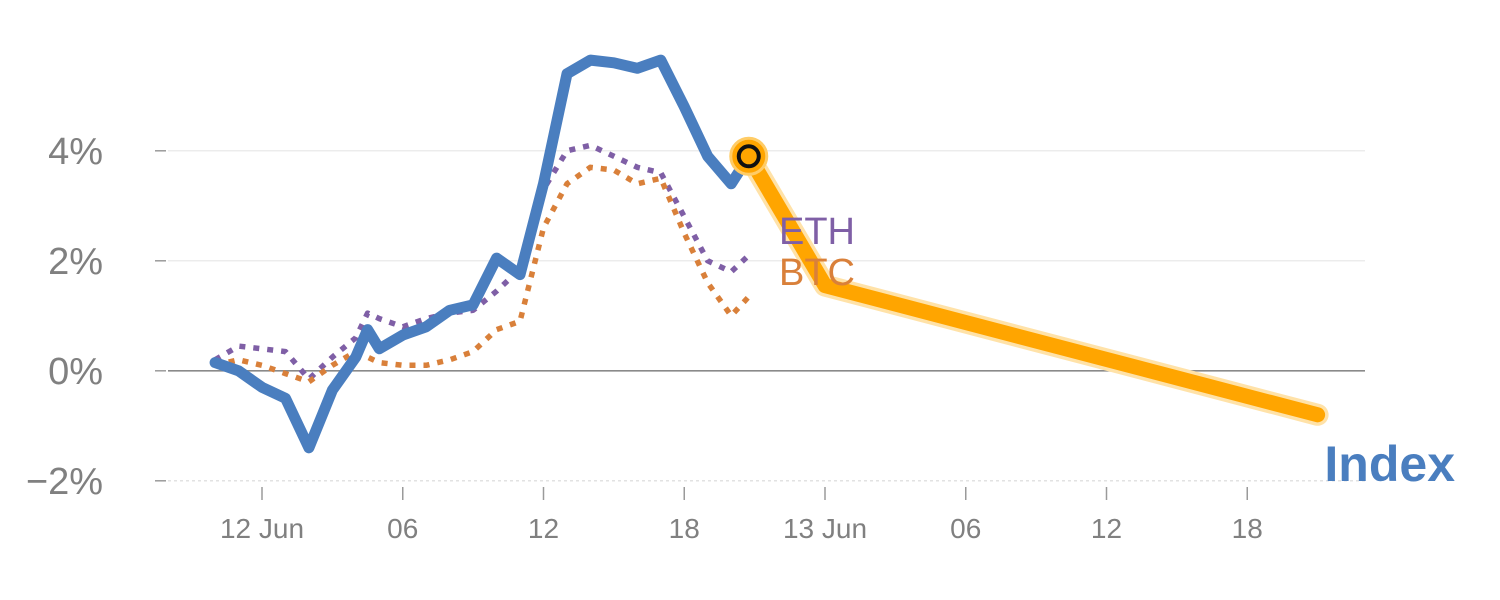 The image size is (1500, 600). Describe the element at coordinates (96, 317) in the screenshot. I see `y-axis-ticks: −2% 0% 2% 4%` at that location.